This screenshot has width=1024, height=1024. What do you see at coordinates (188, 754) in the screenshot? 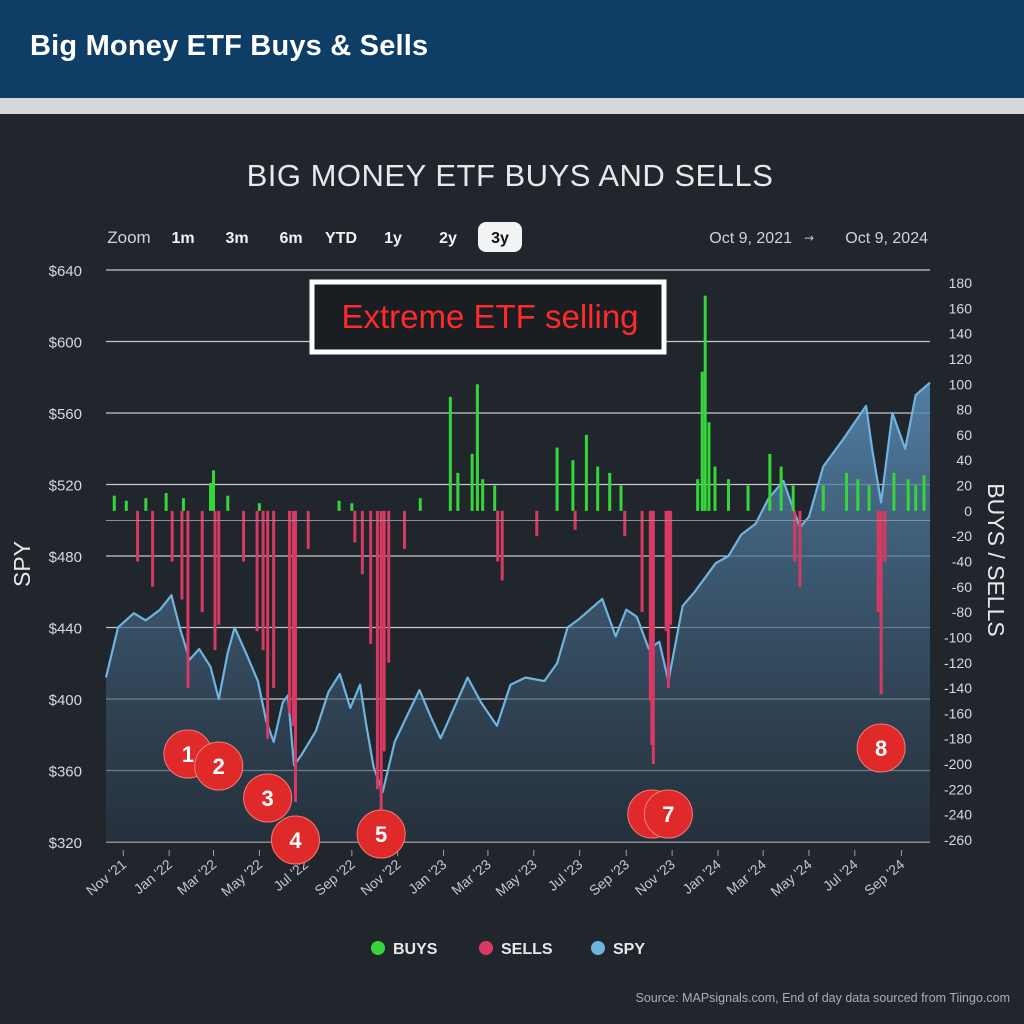
I see `annotation-label: 1` at bounding box center [188, 754].